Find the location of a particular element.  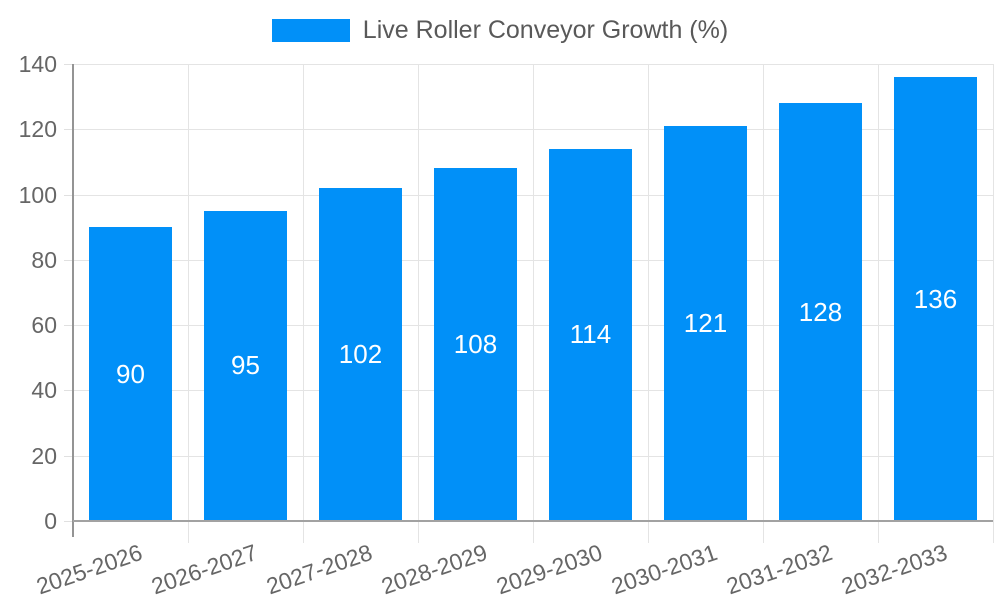

y-axis-tick-label: 100 is located at coordinates (37, 194).